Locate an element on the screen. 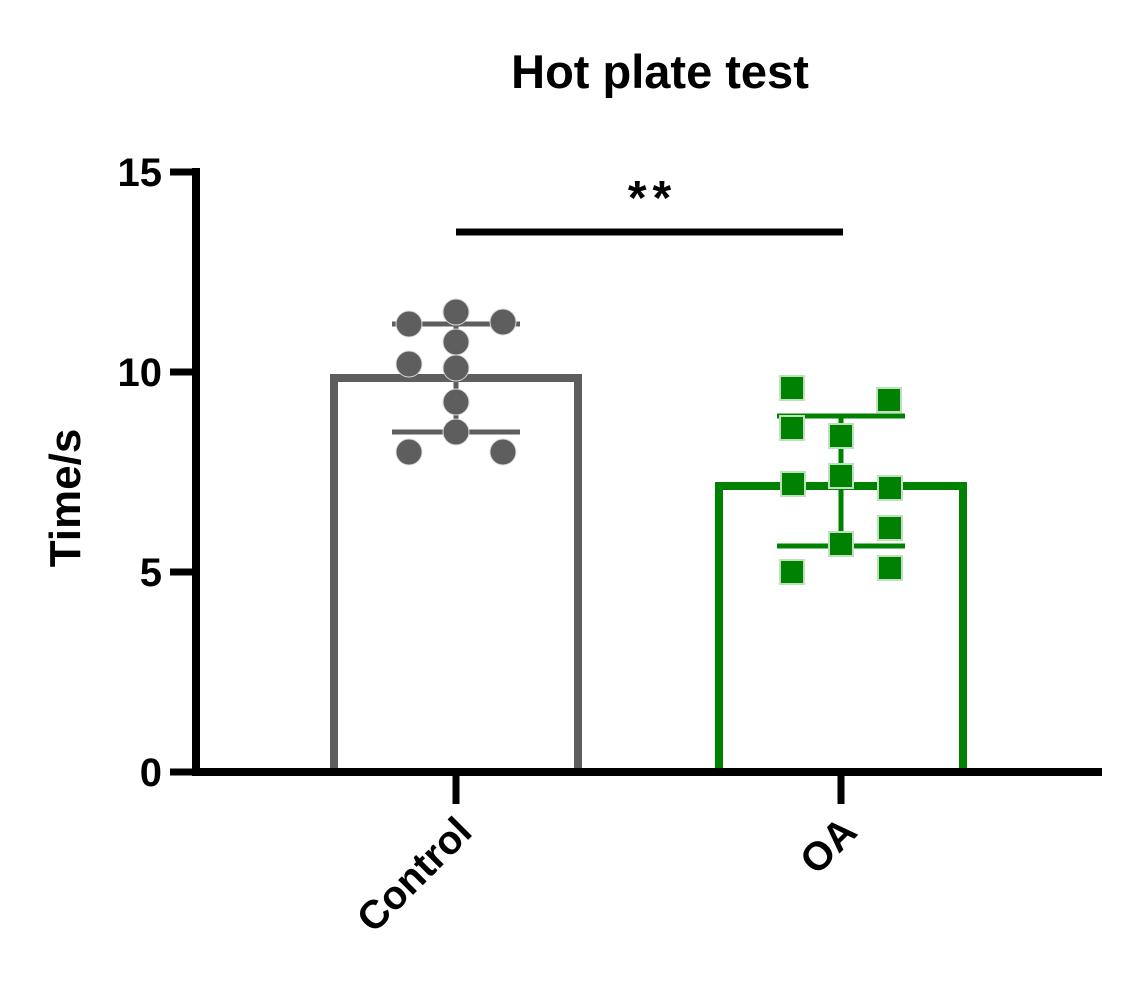 This screenshot has height=1004, width=1129. x-category-label-control: Control is located at coordinates (415, 875).